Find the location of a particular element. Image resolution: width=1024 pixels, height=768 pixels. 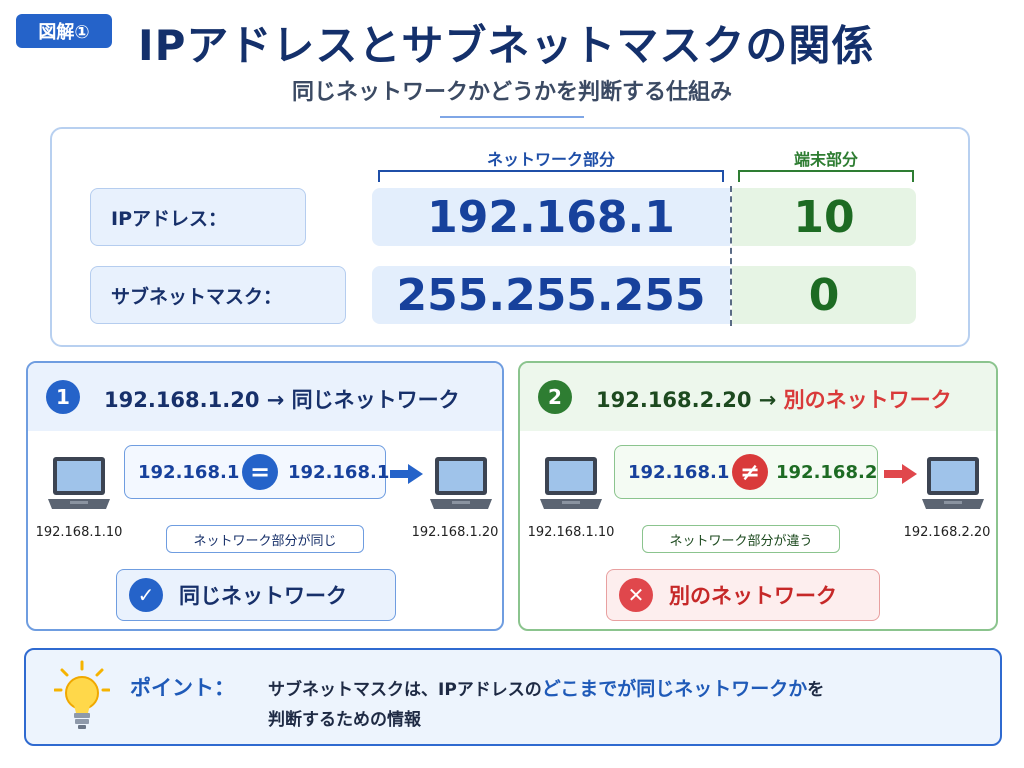

mask-host-part: 0 is located at coordinates (824, 295).